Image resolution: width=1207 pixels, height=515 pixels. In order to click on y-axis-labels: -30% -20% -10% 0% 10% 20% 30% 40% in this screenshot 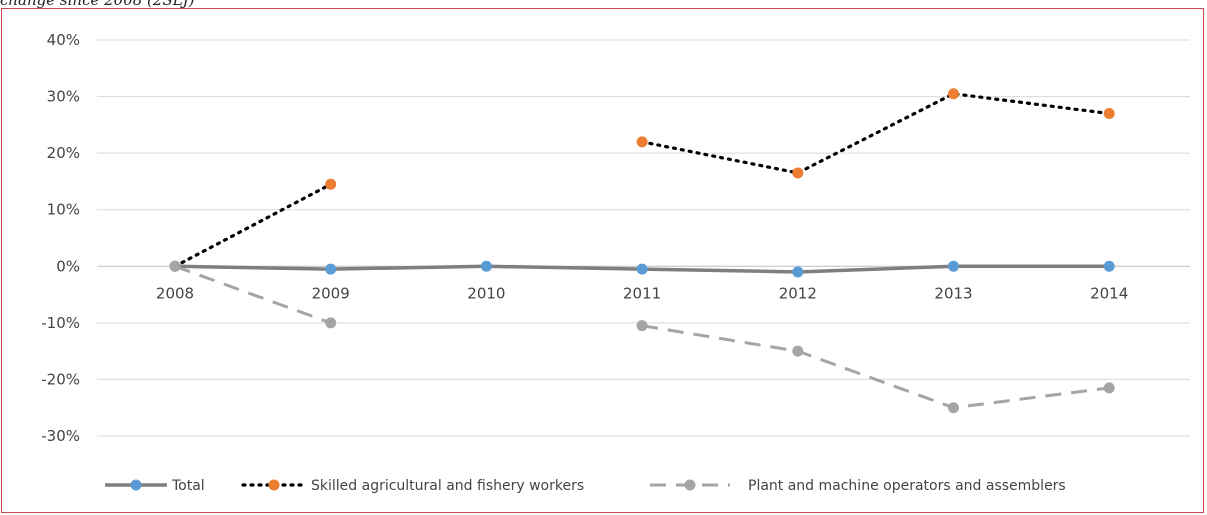, I will do `click(60, 238)`.